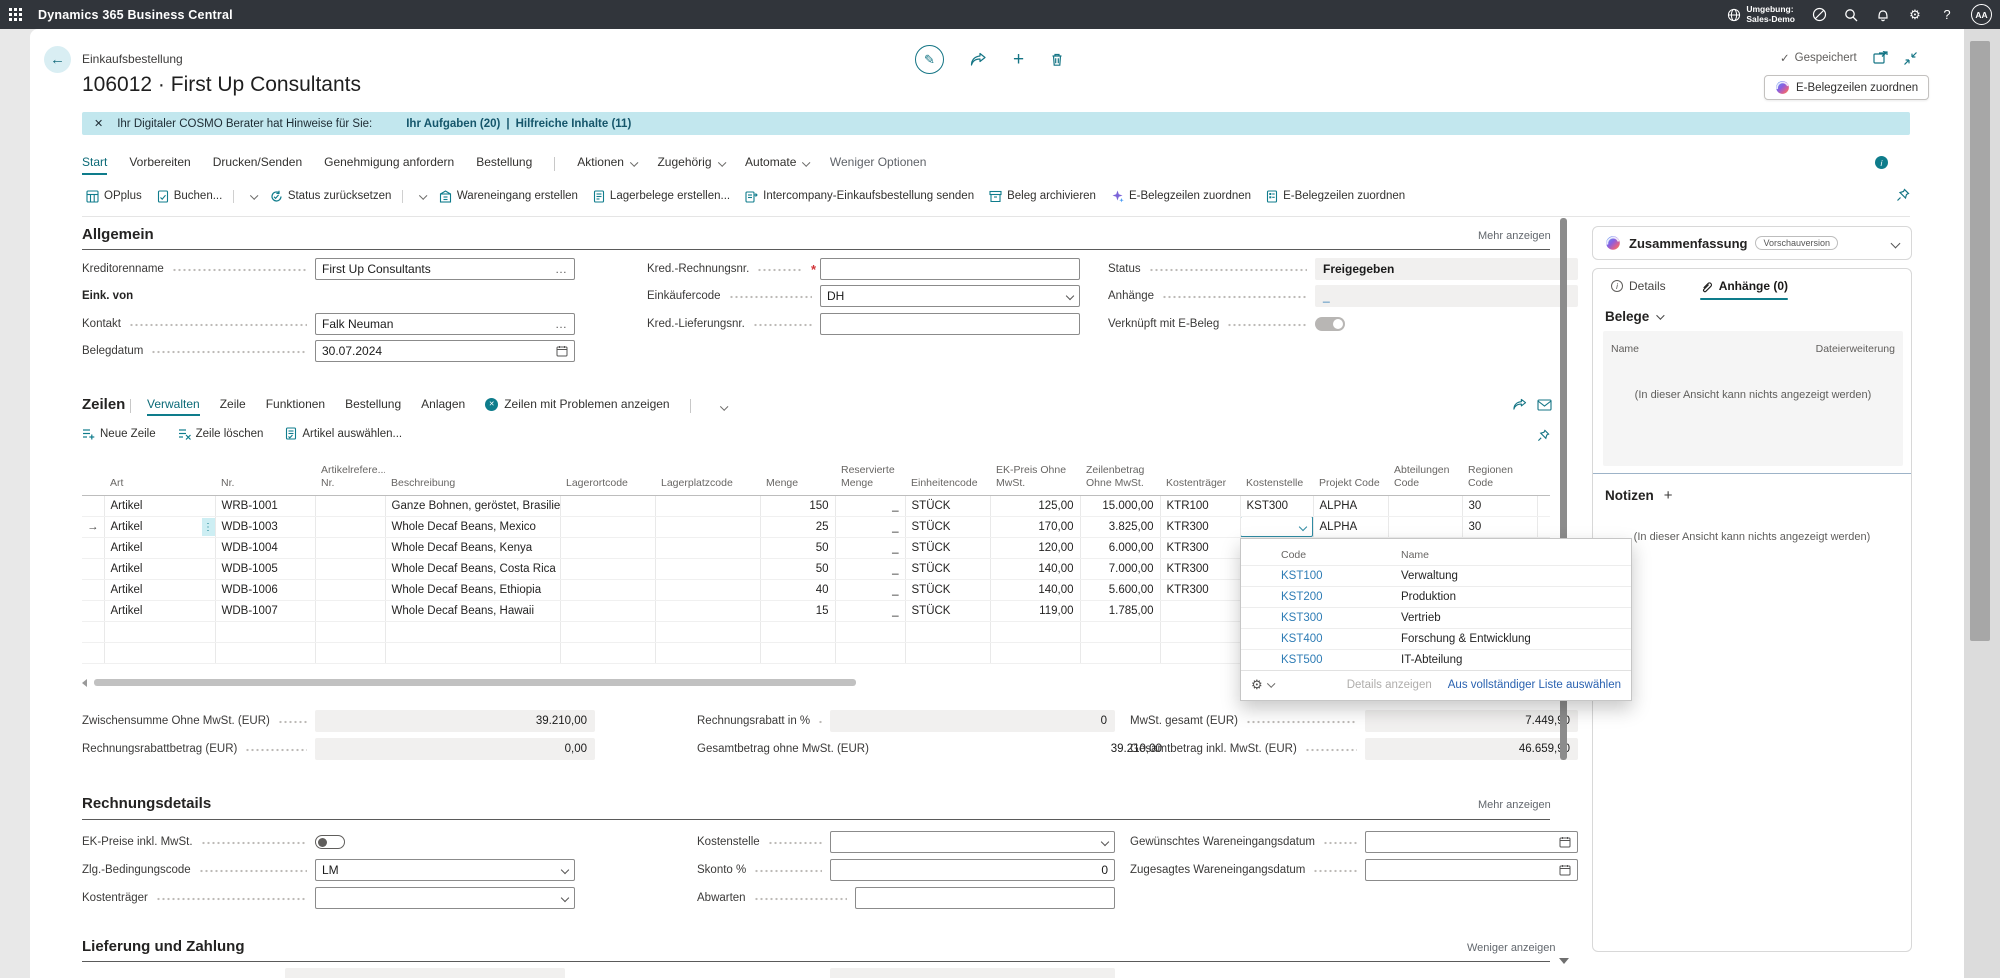 This screenshot has height=978, width=2000. I want to click on search-icon, so click(1851, 15).